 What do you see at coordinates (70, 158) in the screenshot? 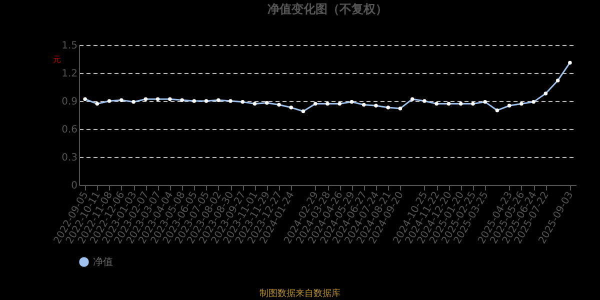
I see `y-tick-label: 0.3` at bounding box center [70, 158].